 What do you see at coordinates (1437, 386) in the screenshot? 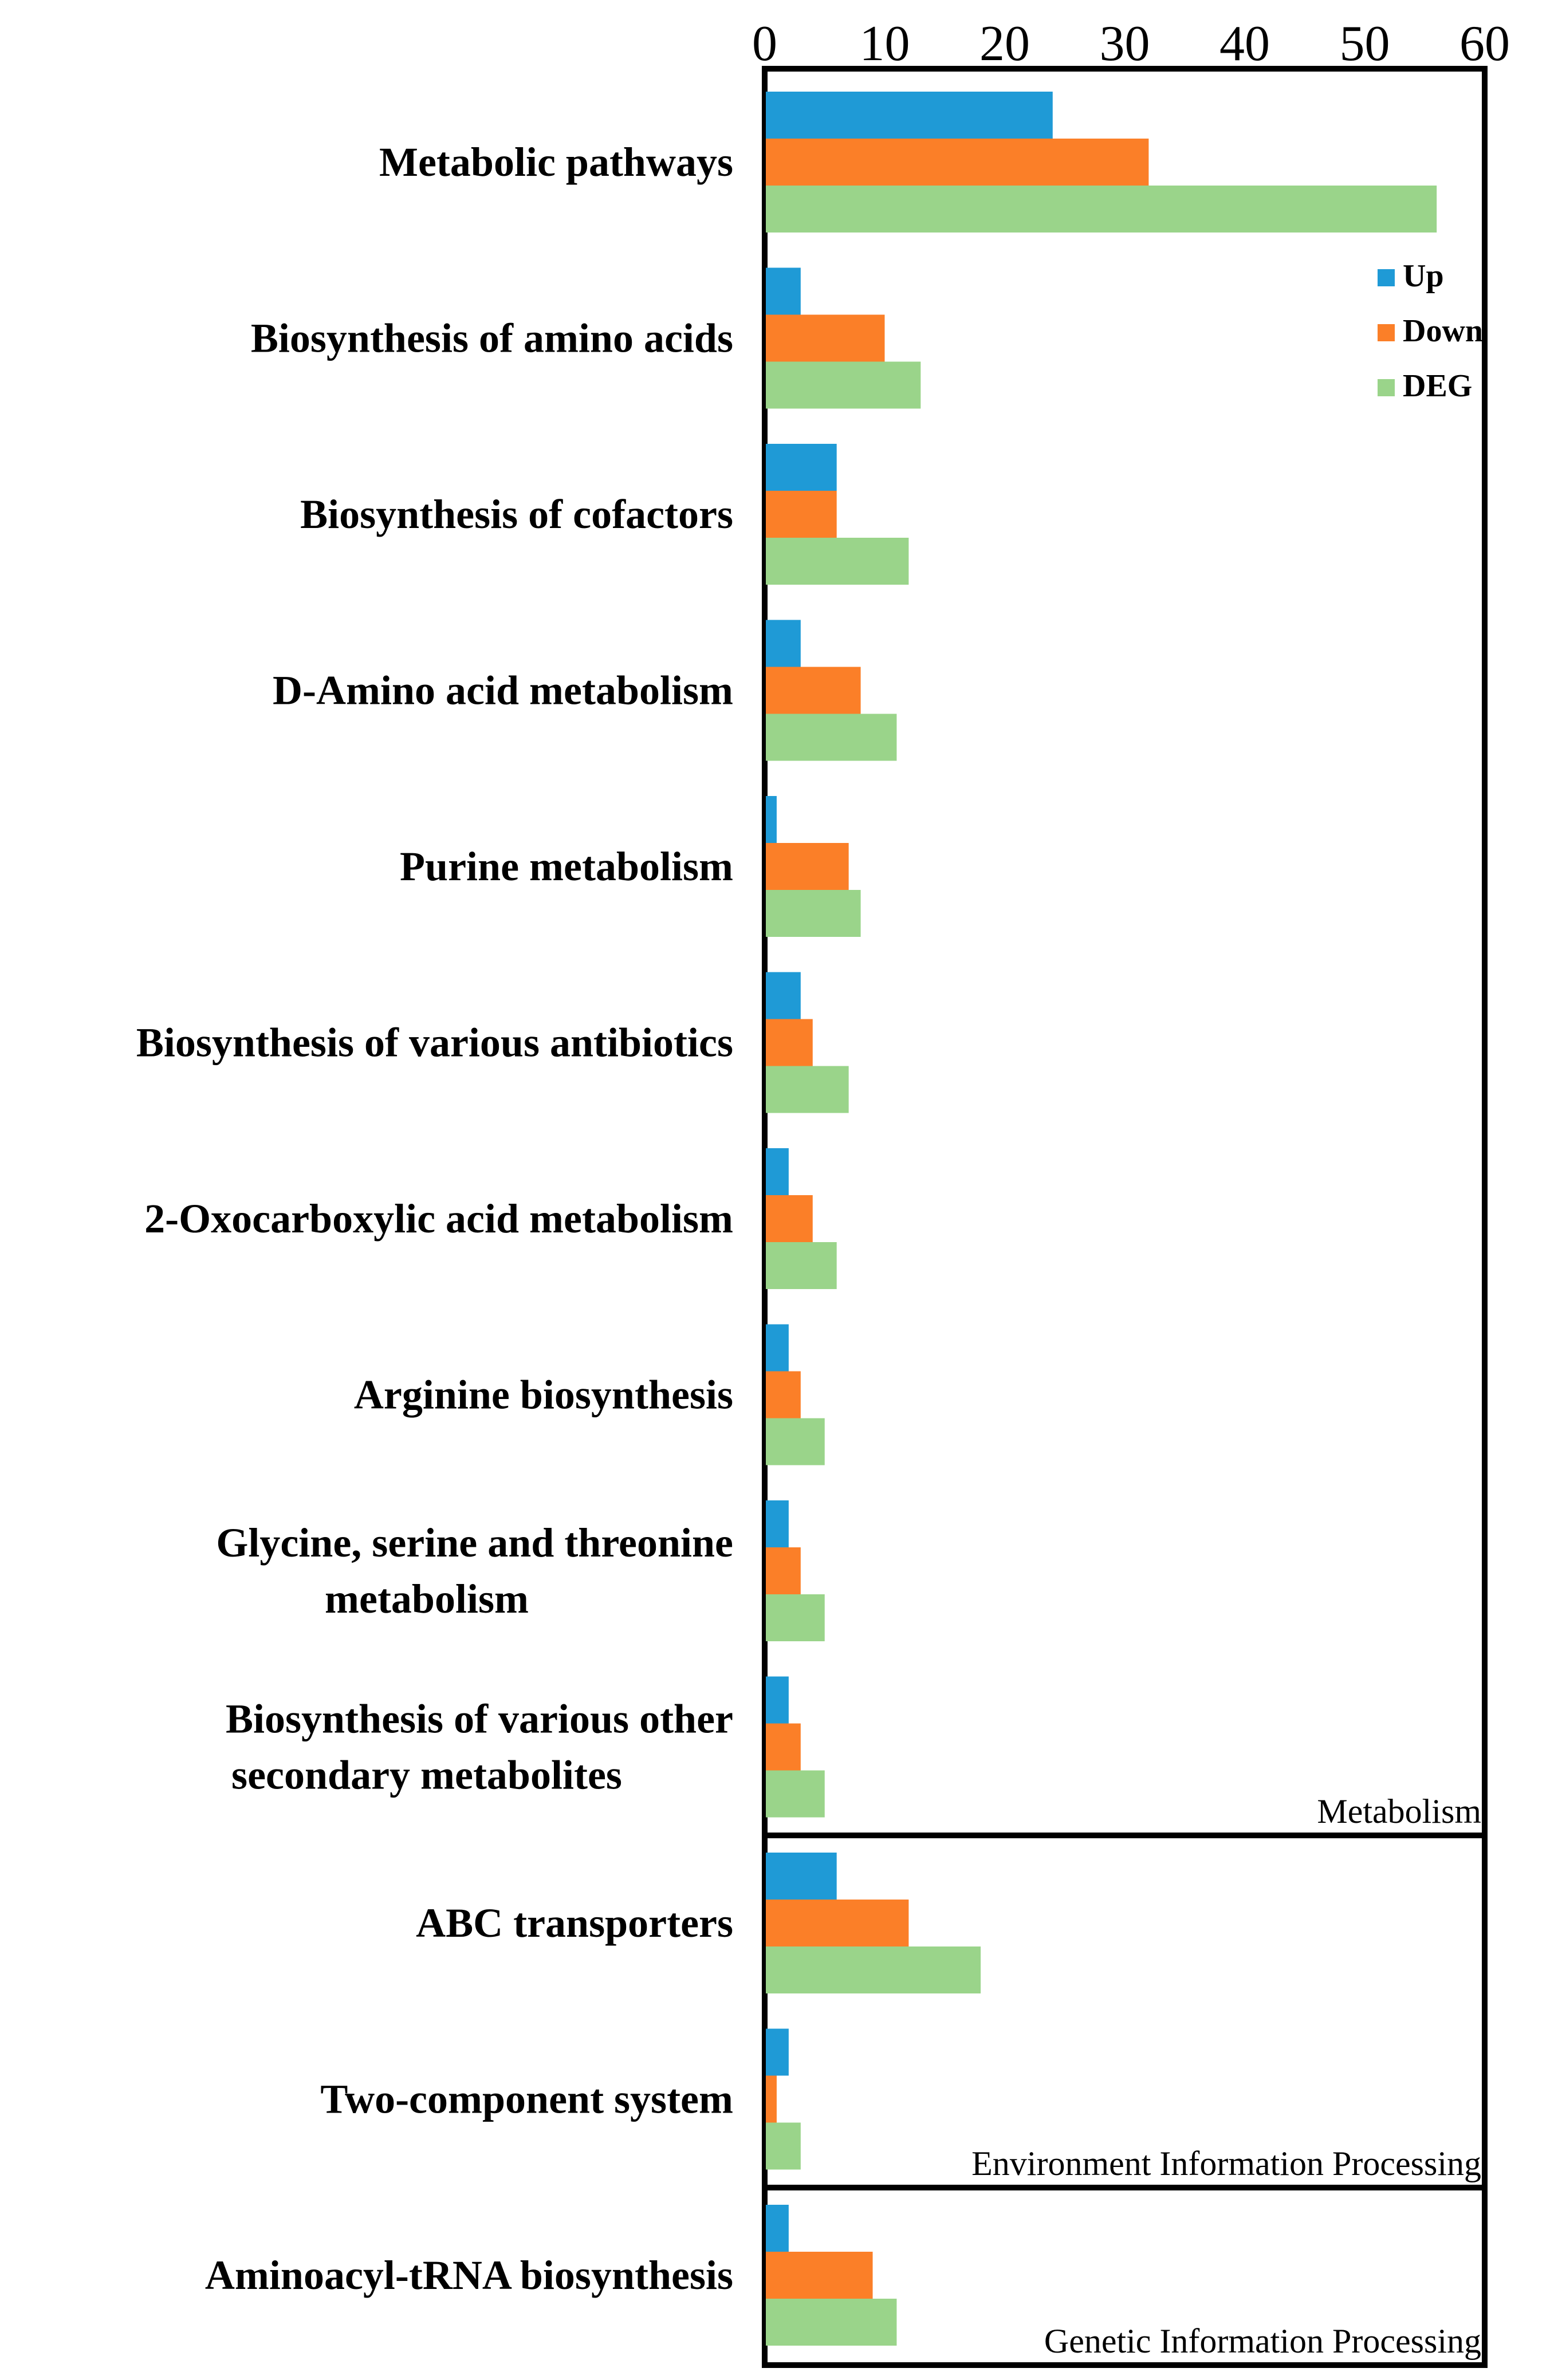
I see `legend-label: DEG` at bounding box center [1437, 386].